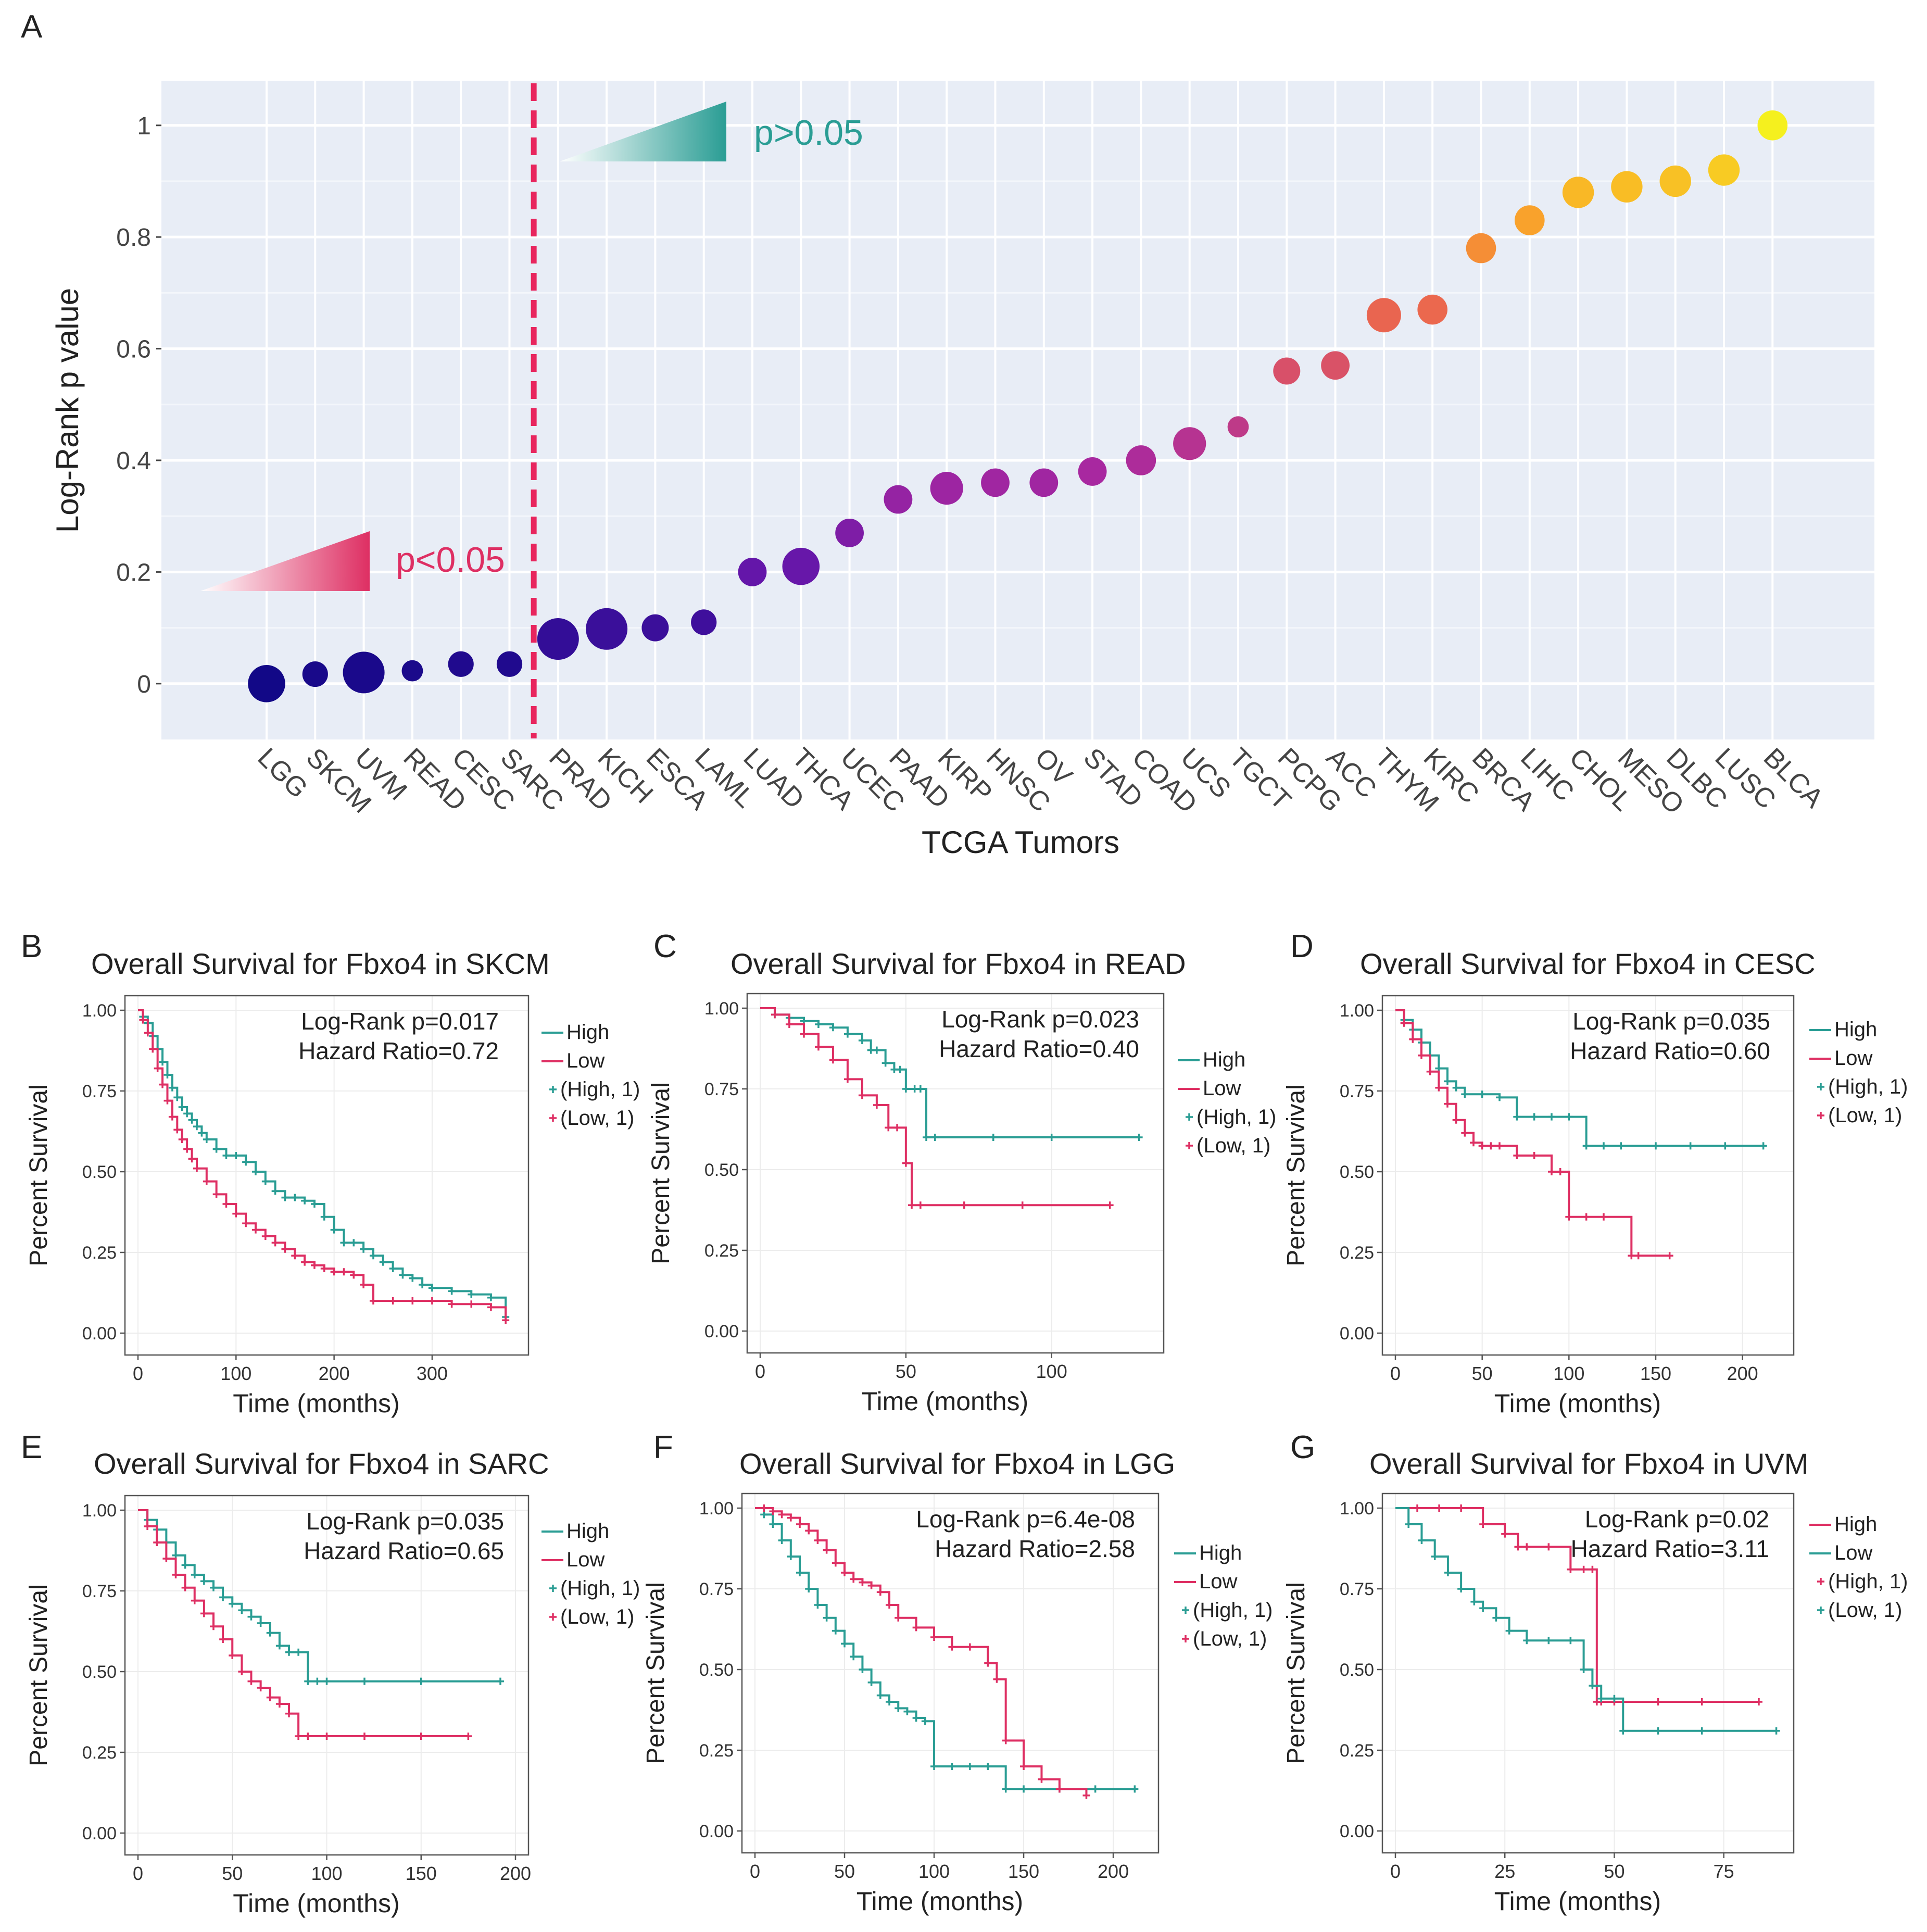 This screenshot has height=1932, width=1927. I want to click on bubble-uvm, so click(364, 672).